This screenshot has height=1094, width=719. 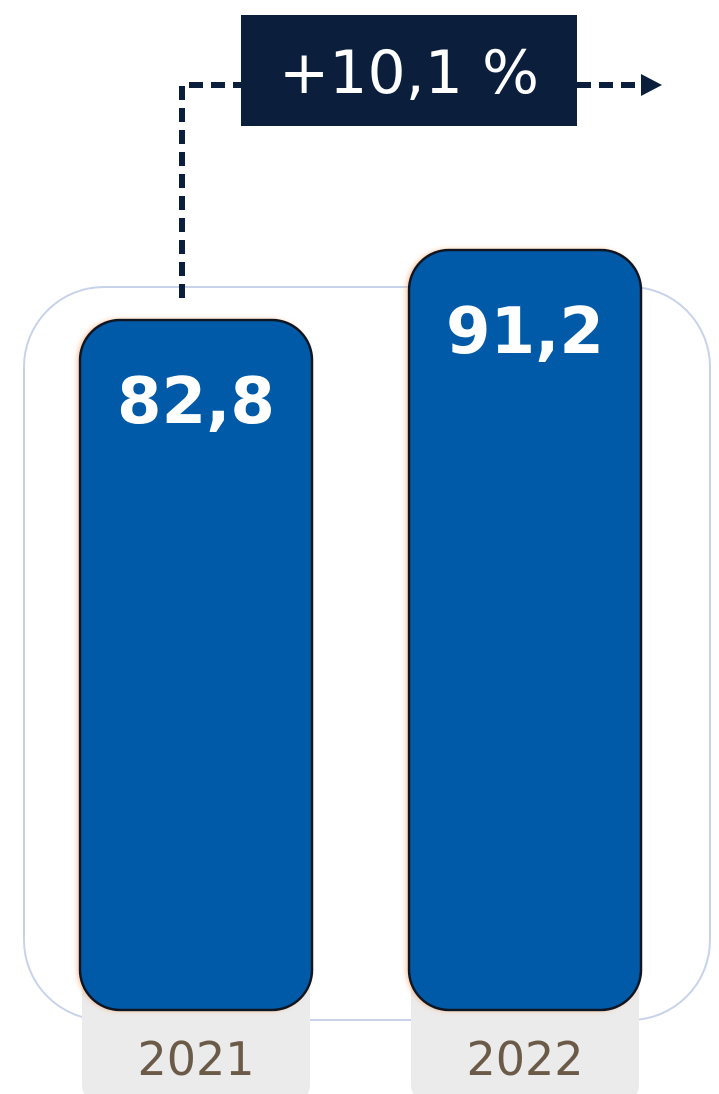 What do you see at coordinates (420, 186) in the screenshot?
I see `growth-arrow` at bounding box center [420, 186].